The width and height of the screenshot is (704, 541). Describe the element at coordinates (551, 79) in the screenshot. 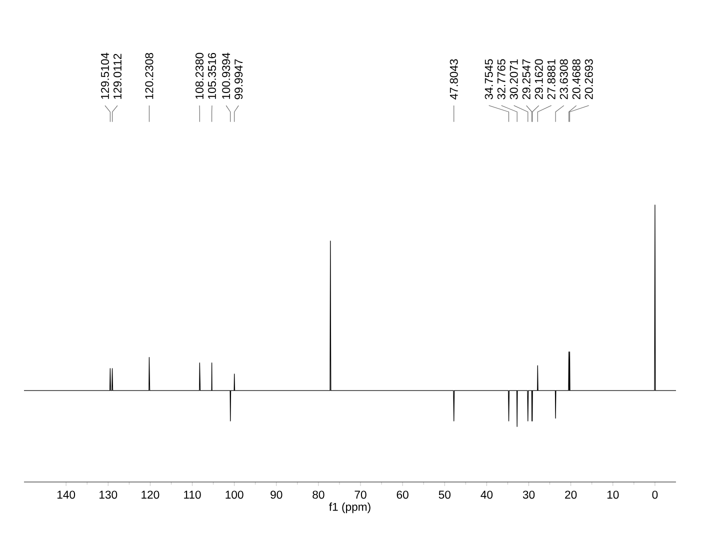

I see `annotation: 27.8881` at that location.